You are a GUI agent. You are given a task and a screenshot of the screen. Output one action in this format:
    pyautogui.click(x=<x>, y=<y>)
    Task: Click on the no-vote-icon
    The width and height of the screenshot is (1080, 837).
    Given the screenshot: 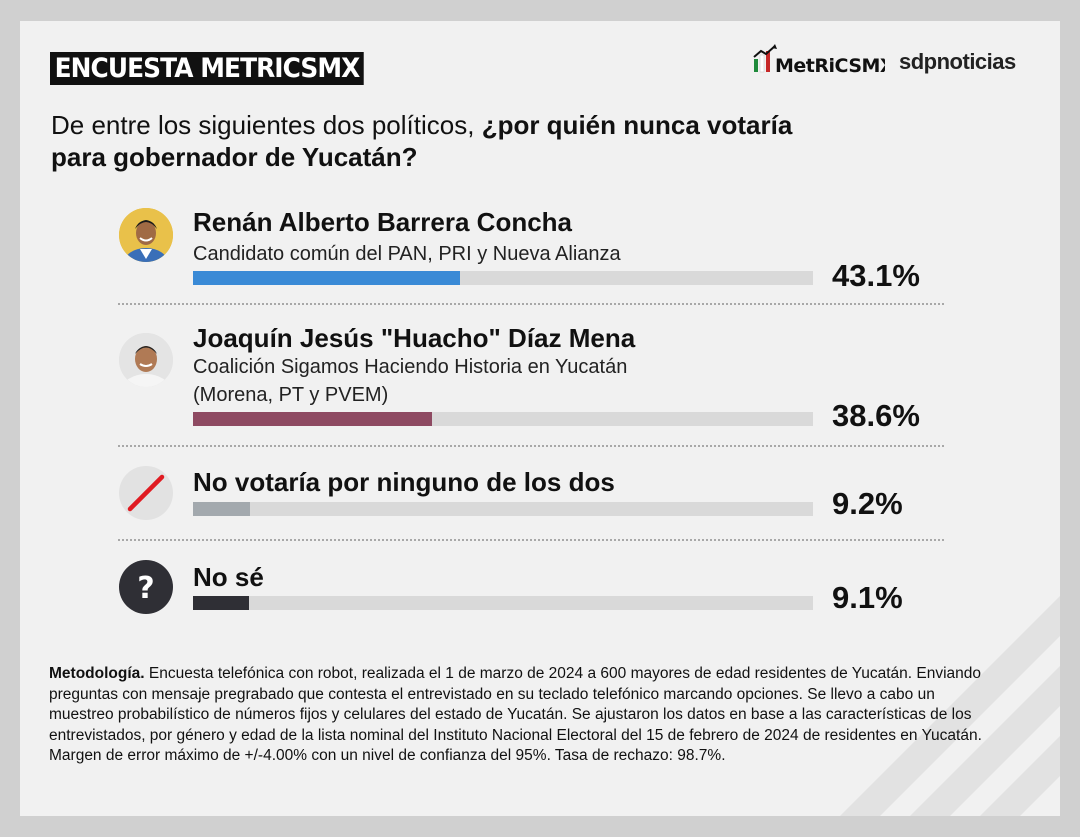 What is the action you would take?
    pyautogui.click(x=146, y=493)
    